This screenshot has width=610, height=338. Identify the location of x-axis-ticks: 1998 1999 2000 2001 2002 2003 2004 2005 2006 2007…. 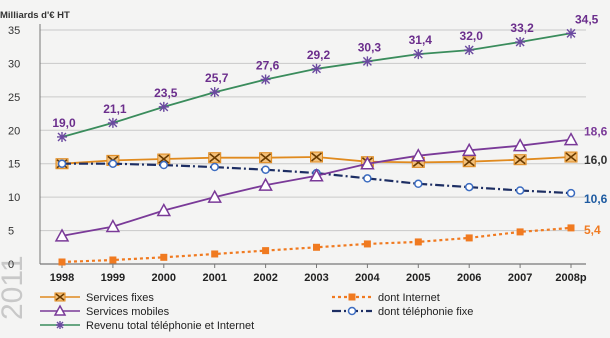
(318, 274).